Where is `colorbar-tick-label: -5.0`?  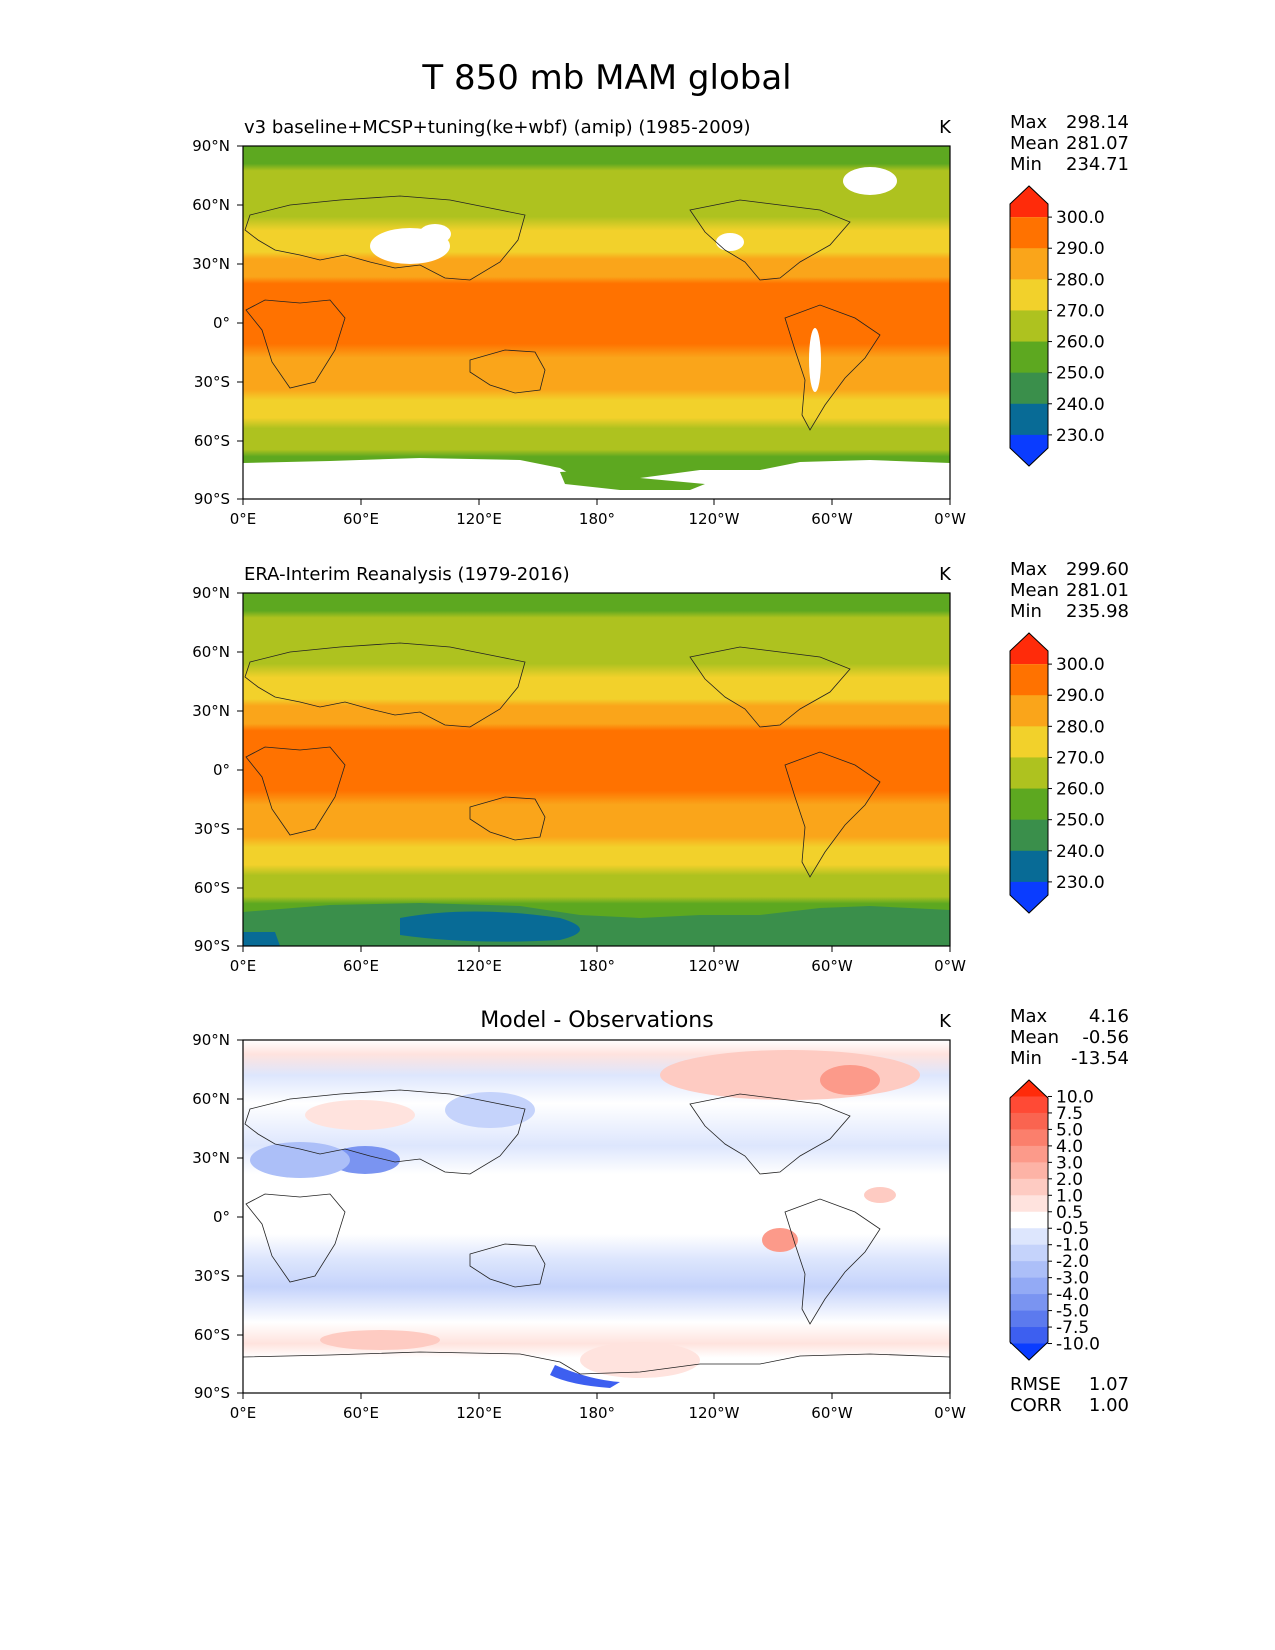
colorbar-tick-label: -5.0 is located at coordinates (1072, 1312).